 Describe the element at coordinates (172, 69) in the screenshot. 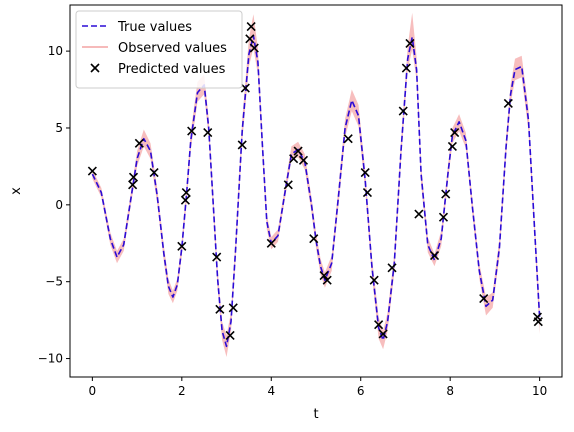

I see `legend-predicted-values-label: Predicted values` at that location.